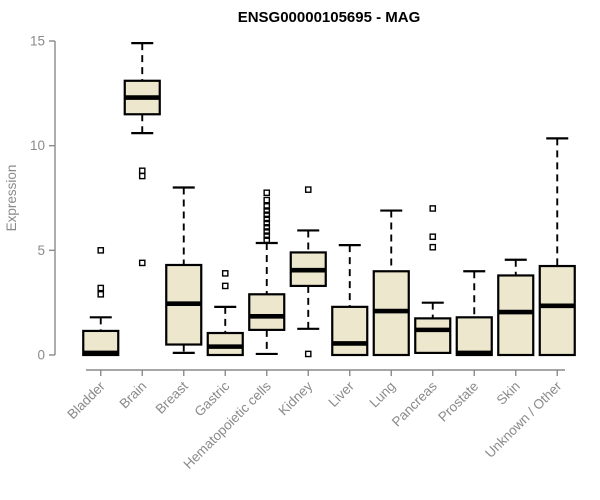 This screenshot has height=500, width=600. I want to click on x-category-label: Skin, so click(508, 393).